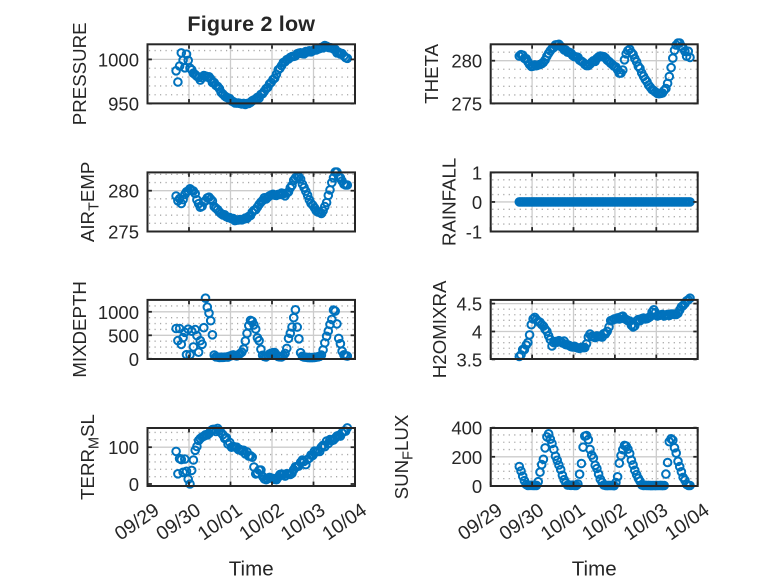  Describe the element at coordinates (469, 304) in the screenshot. I see `svg-text: 4.5` at that location.